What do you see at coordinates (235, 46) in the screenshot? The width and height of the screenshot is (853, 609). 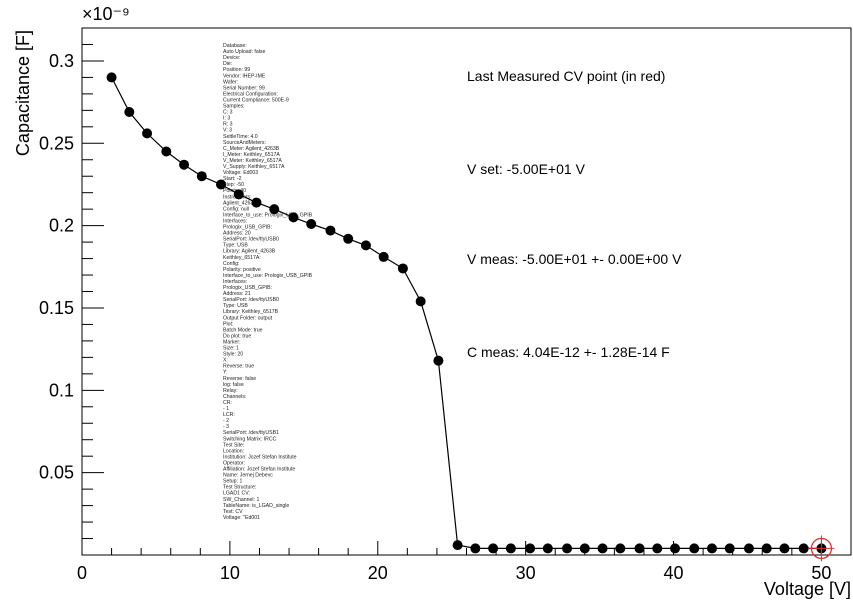 I see `config-line: Database:` at bounding box center [235, 46].